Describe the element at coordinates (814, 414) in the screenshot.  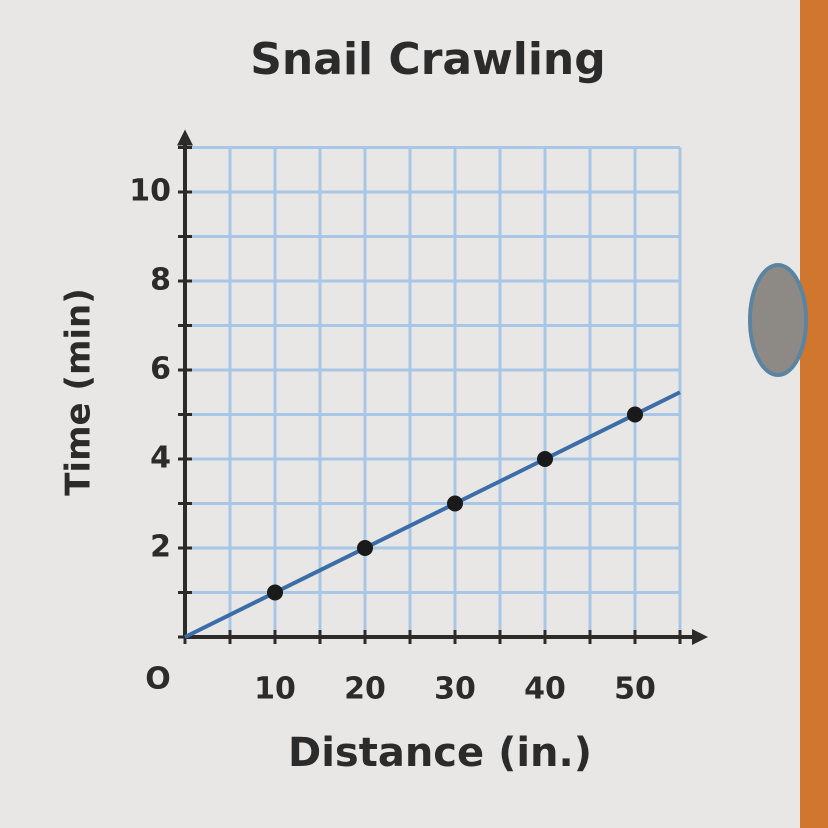
I see `page-edge` at that location.